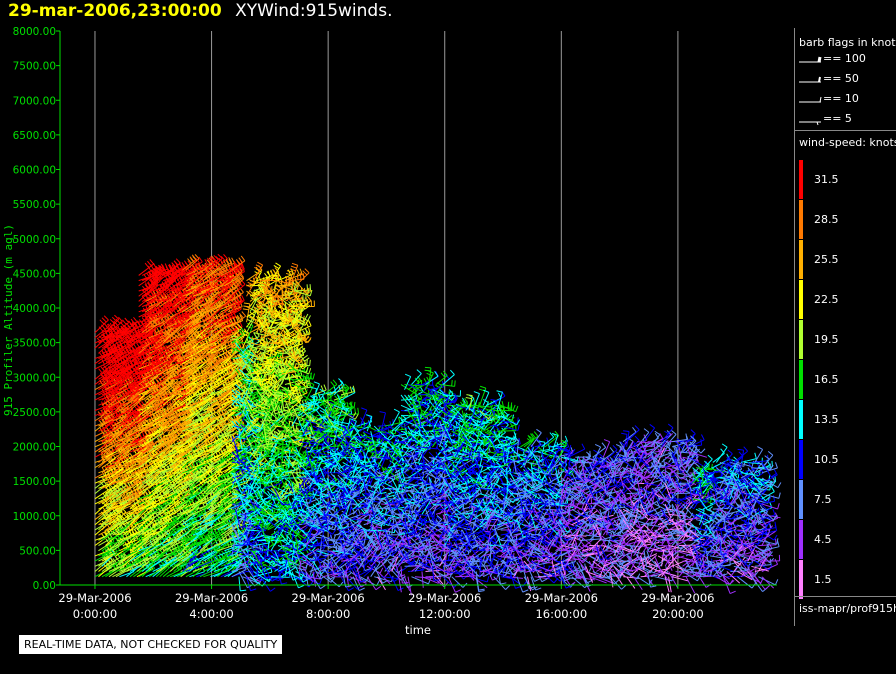 Image resolution: width=896 pixels, height=674 pixels. I want to click on wind-barb, so click(246, 312).